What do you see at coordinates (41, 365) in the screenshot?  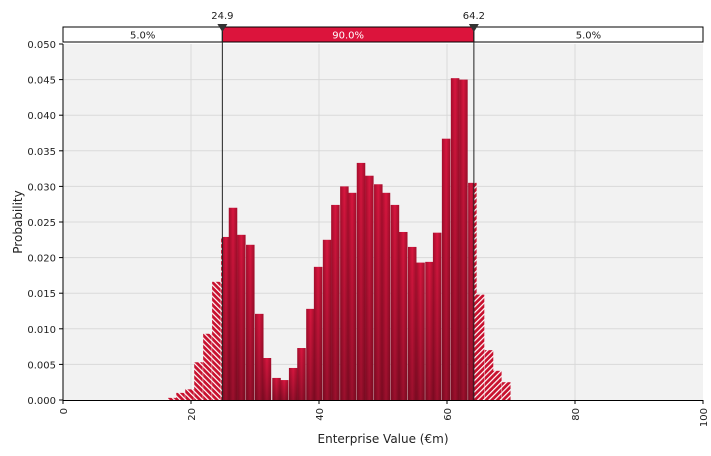 I see `y-tick-label: 0.005` at bounding box center [41, 365].